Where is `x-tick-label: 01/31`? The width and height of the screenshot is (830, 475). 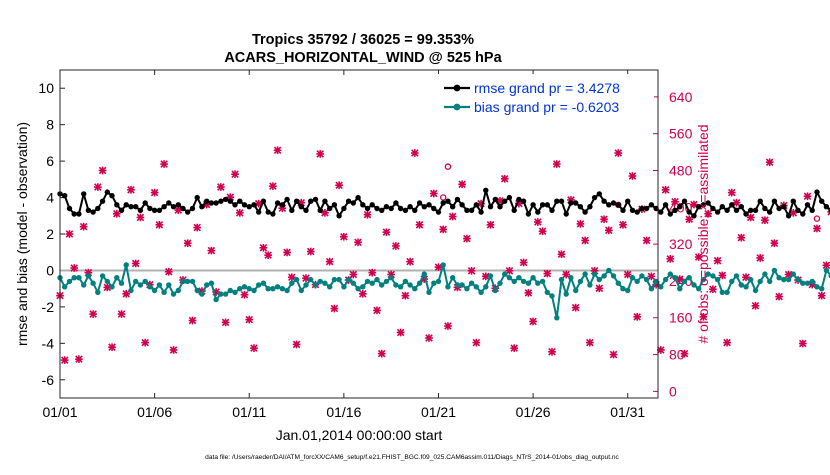 x-tick-label: 01/31 is located at coordinates (627, 412).